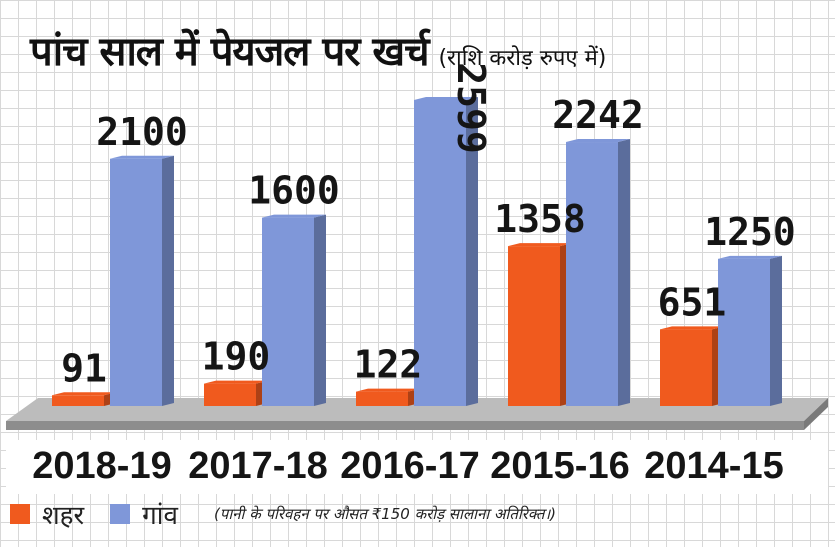 The height and width of the screenshot is (547, 835). Describe the element at coordinates (598, 115) in the screenshot. I see `value-label-village-2015-16: 2242` at that location.